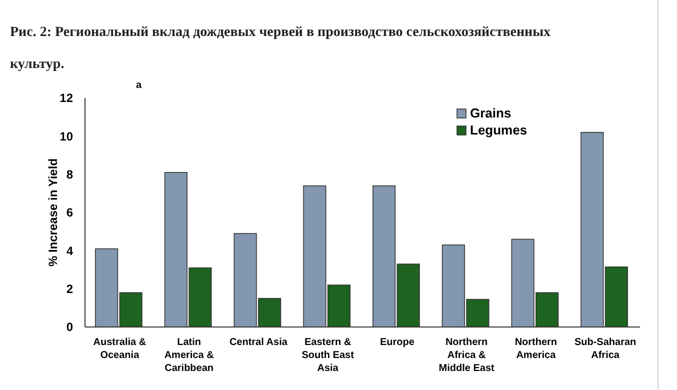 The width and height of the screenshot is (677, 390). Describe the element at coordinates (397, 342) in the screenshot. I see `x-tick-label: Europe` at that location.